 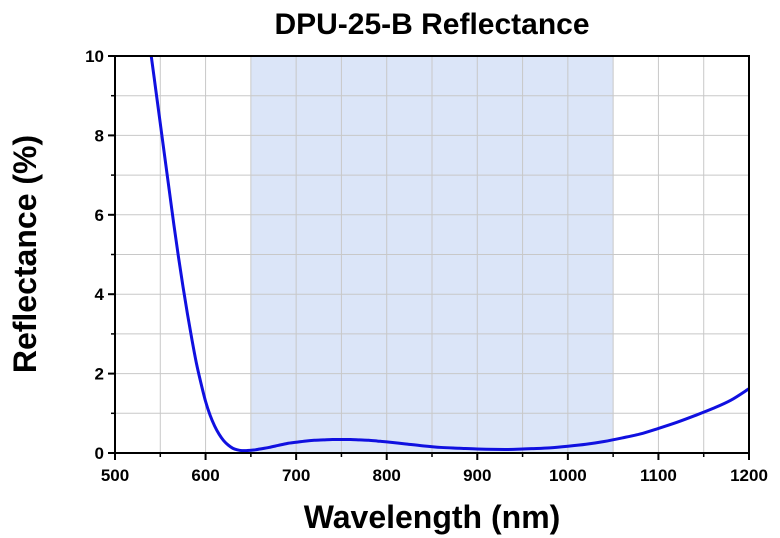 I want to click on x-tick-label: 1200, so click(x=749, y=475).